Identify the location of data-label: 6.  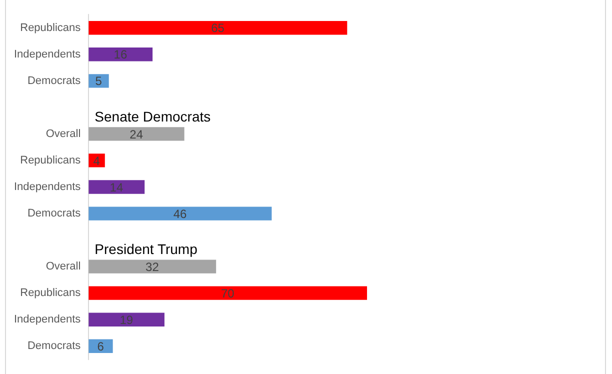
(100, 346).